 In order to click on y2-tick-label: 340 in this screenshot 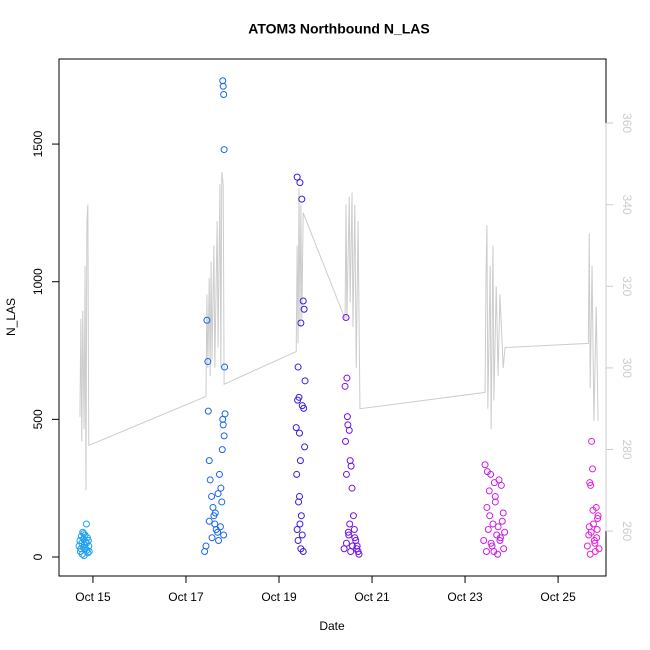, I will do `click(627, 205)`.